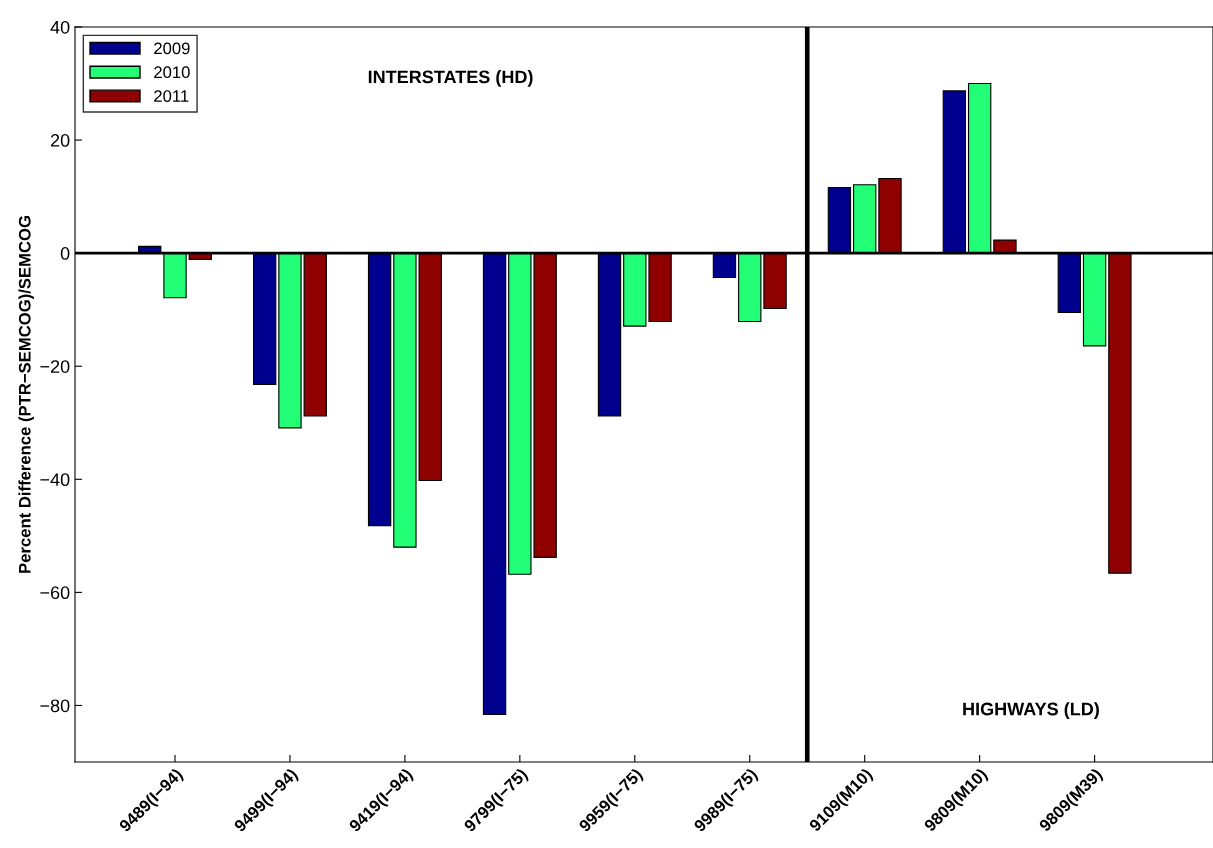 This screenshot has width=1213, height=848. Describe the element at coordinates (60, 140) in the screenshot. I see `y-tick-label: 20` at that location.